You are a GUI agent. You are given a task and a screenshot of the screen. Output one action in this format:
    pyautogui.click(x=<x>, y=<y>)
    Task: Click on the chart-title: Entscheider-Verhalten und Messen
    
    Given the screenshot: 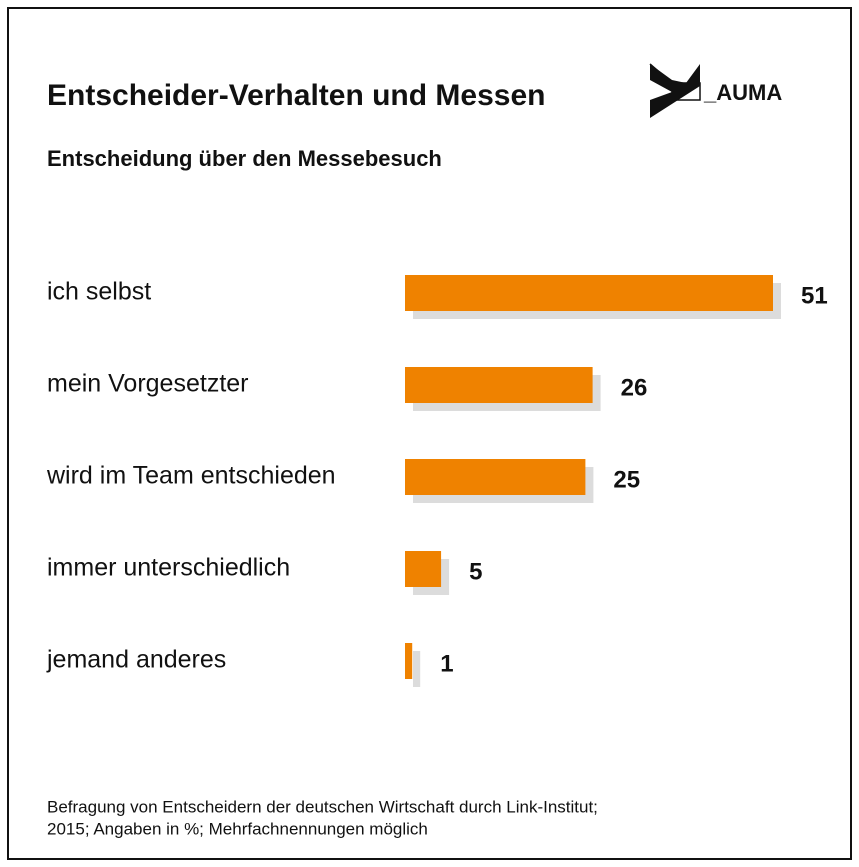 What is the action you would take?
    pyautogui.click(x=296, y=95)
    